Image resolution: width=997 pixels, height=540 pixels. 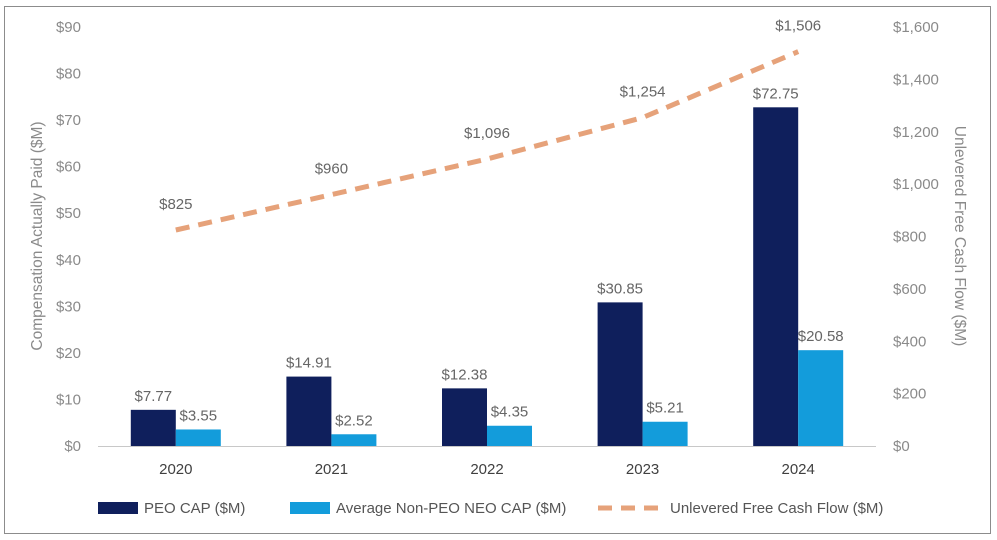 What do you see at coordinates (68, 213) in the screenshot?
I see `y-left-tick-label: $50` at bounding box center [68, 213].